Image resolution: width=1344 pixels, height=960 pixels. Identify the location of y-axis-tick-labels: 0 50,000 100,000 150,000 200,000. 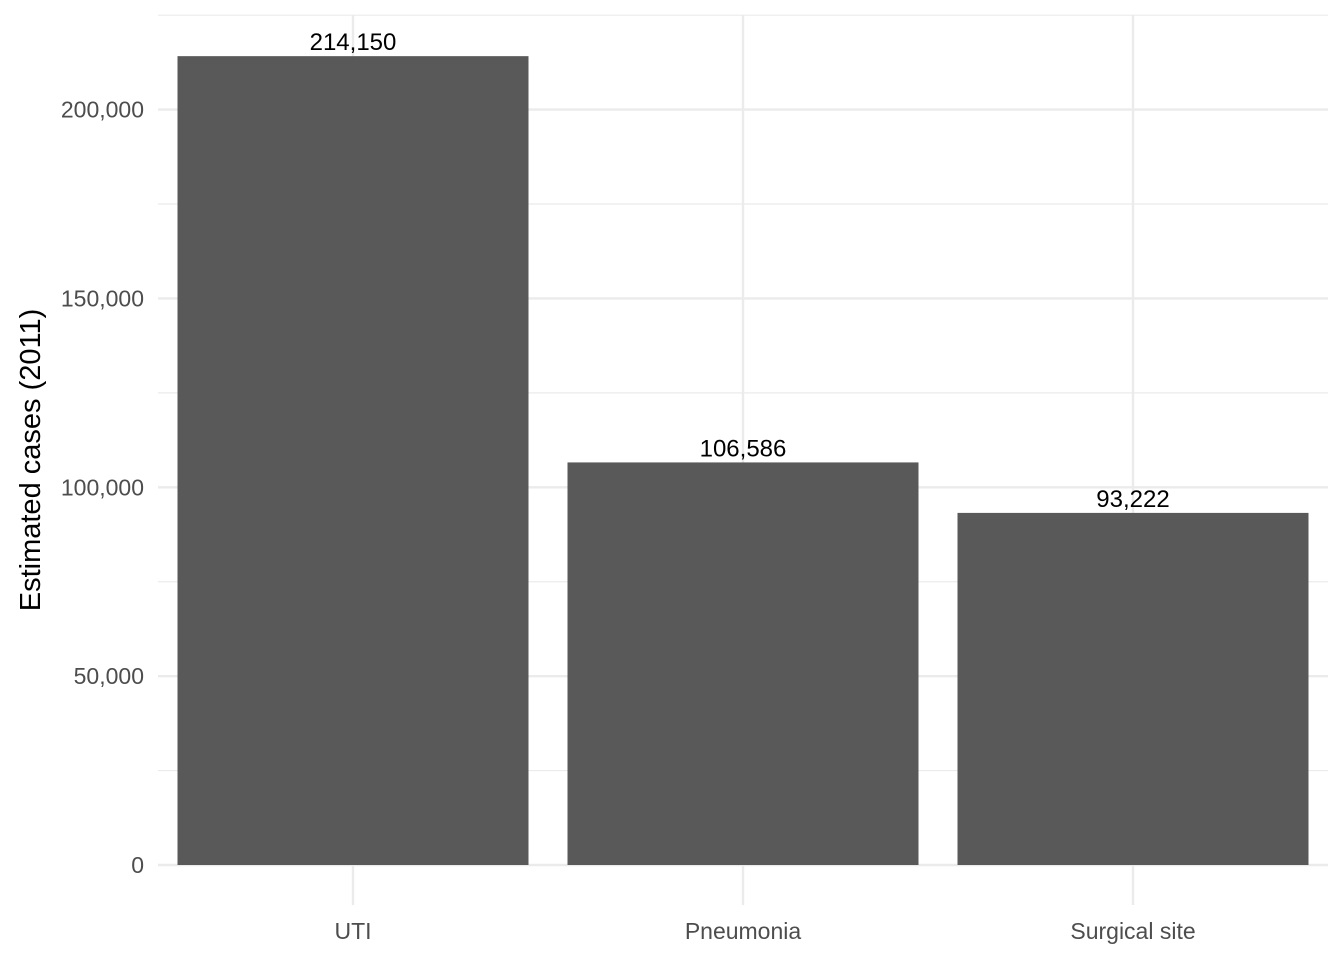
(102, 487).